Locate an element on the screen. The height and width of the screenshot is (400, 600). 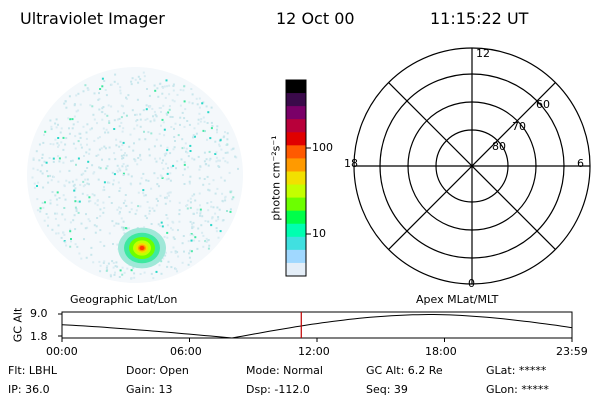
door-info: Door: Open is located at coordinates (157, 370).